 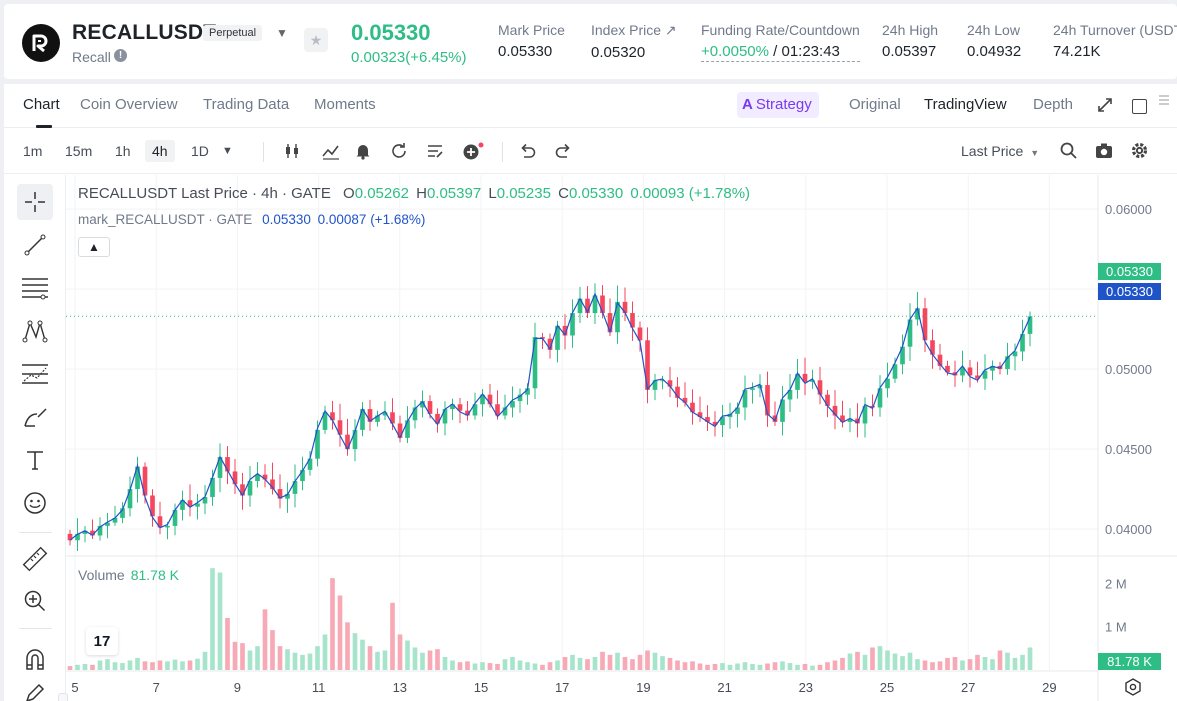 I want to click on text-tool, so click(x=35, y=460).